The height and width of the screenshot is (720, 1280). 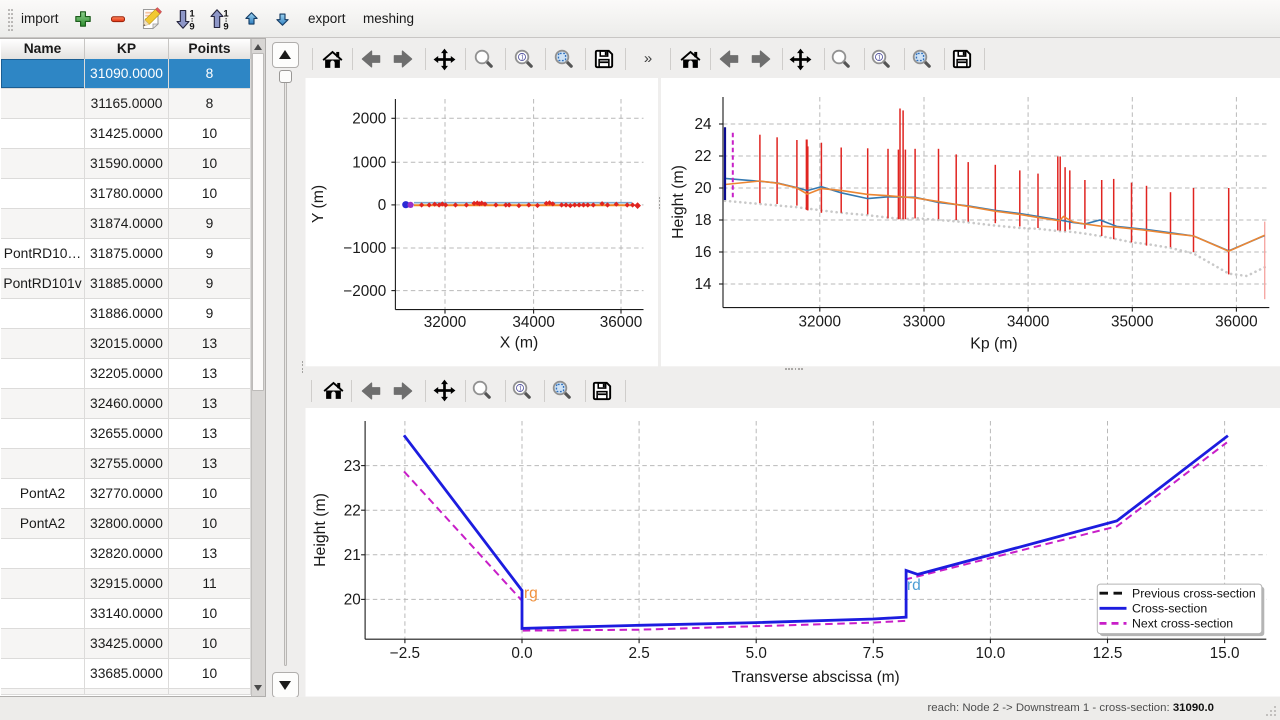 What do you see at coordinates (382, 205) in the screenshot?
I see `svg-text: 0` at bounding box center [382, 205].